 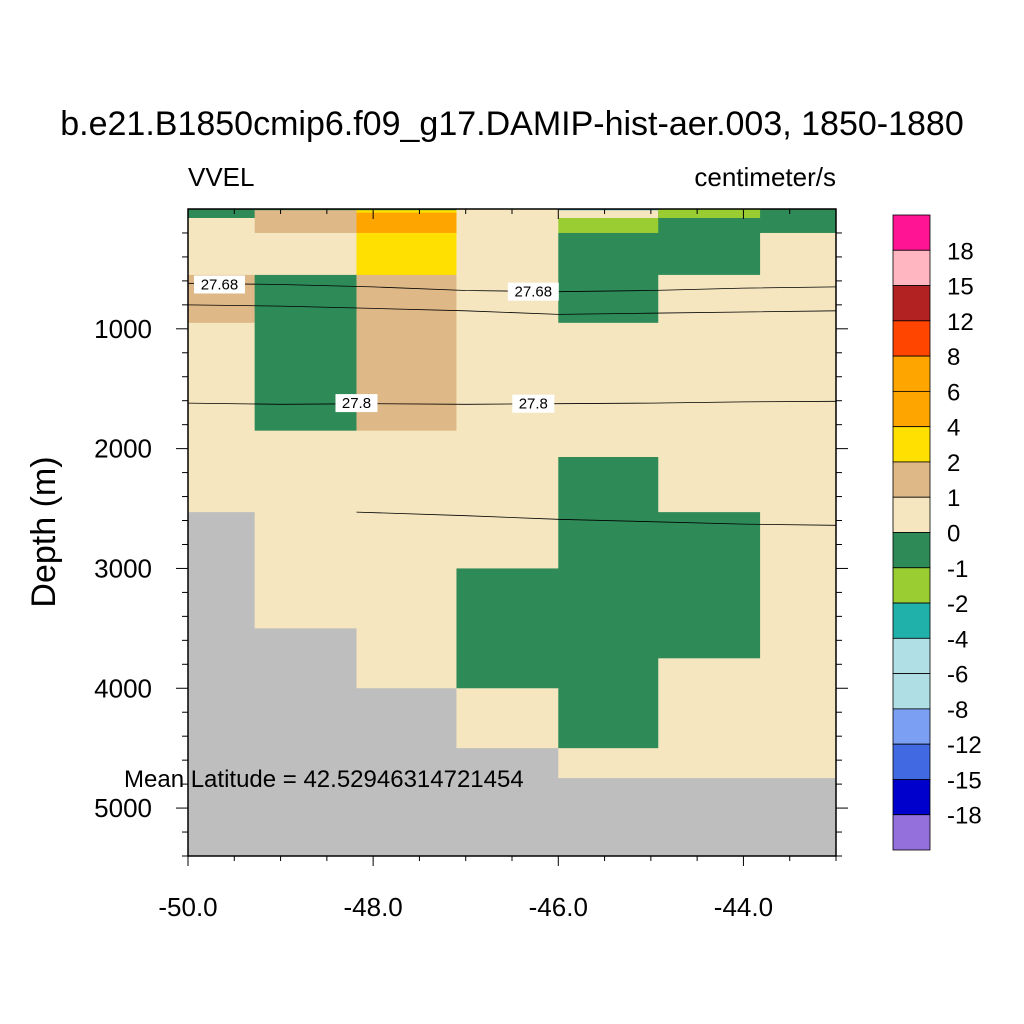 I want to click on colorbar-label: 18, so click(x=960, y=251).